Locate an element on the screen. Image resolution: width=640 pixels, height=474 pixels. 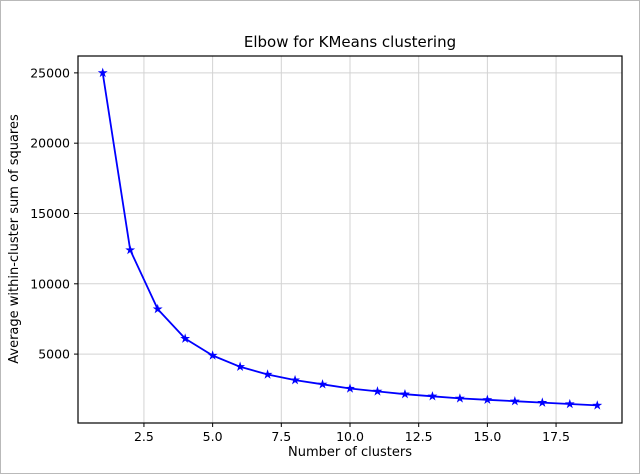
x-tick-labels: 2.5 5.0 7.5 10.0 12.5 15.0 17.5 is located at coordinates (352, 436).